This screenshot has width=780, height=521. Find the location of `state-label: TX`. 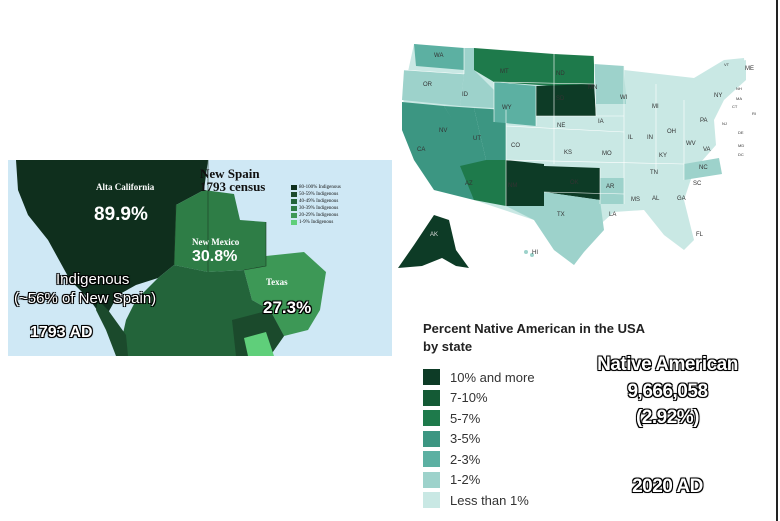

state-label: TX is located at coordinates (561, 215).